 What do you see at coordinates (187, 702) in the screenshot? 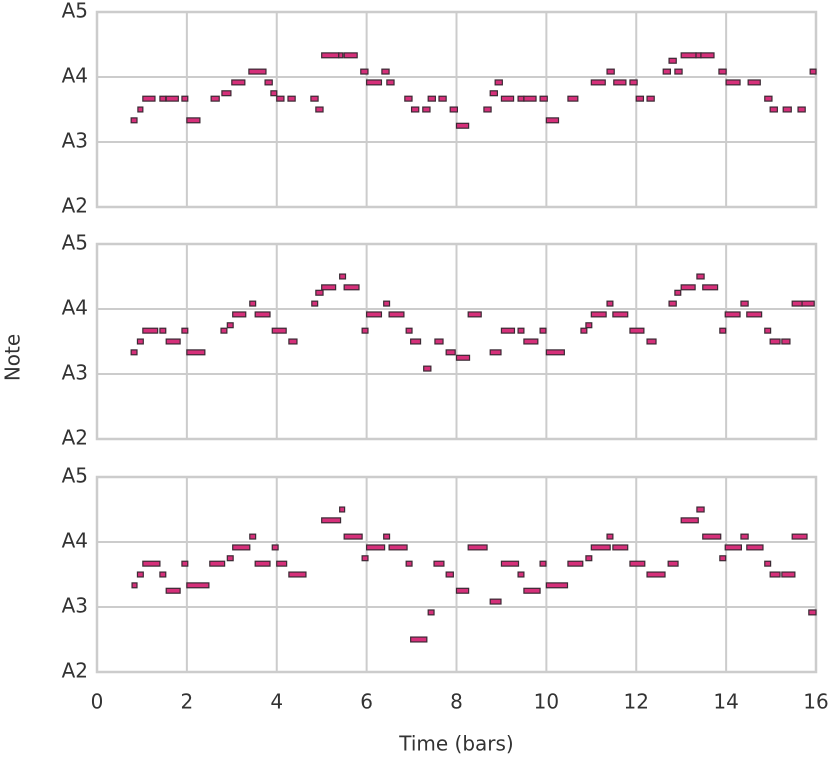
I see `x-tick-label: 2` at bounding box center [187, 702].